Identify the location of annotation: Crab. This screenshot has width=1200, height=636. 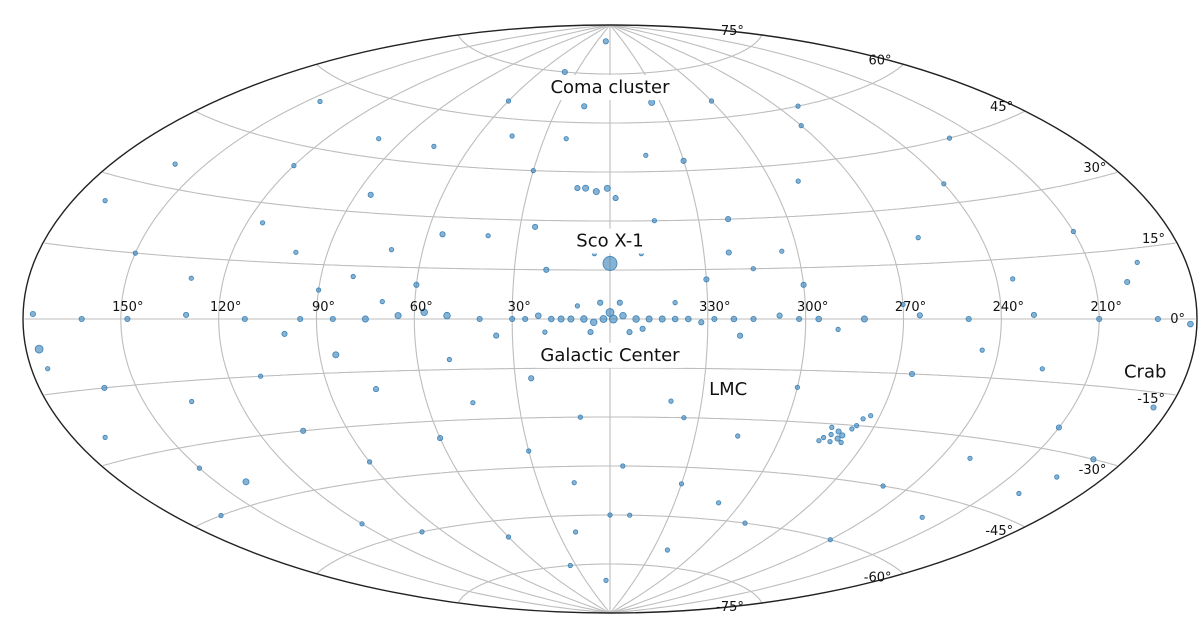
(1145, 372).